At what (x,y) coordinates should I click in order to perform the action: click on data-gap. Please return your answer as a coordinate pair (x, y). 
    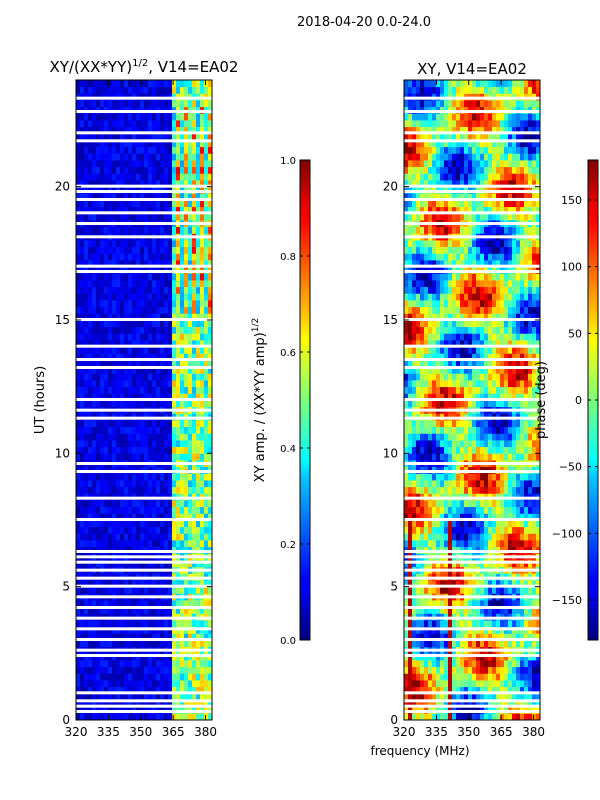
    Looking at the image, I should click on (144, 618).